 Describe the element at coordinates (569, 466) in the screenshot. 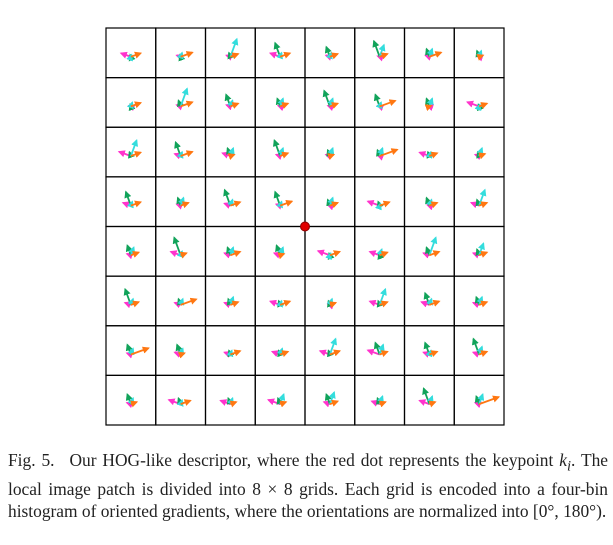

I see `keypoint-subscript: i` at that location.